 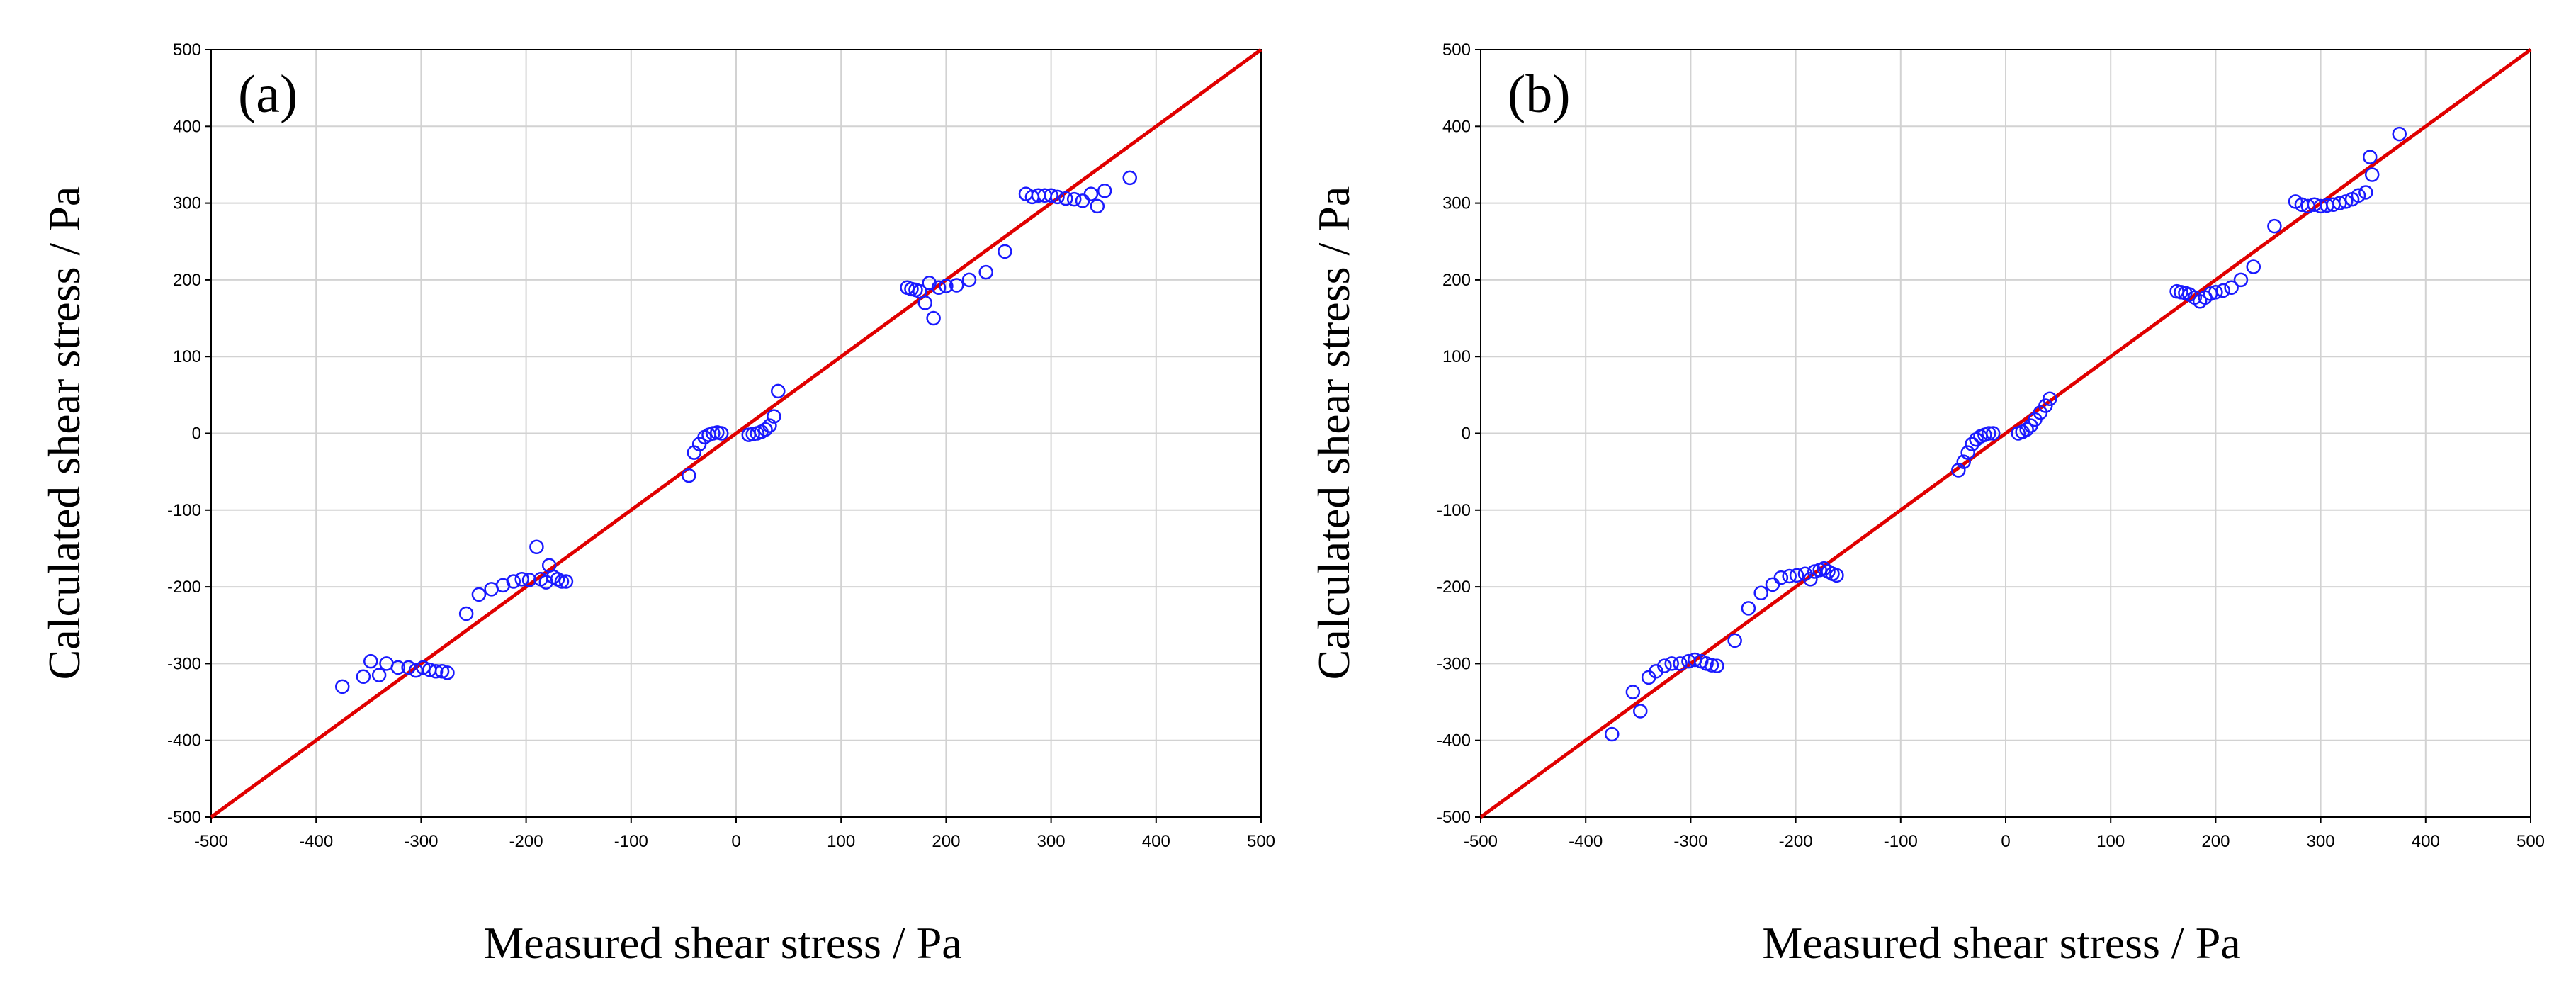 What do you see at coordinates (421, 841) in the screenshot?
I see `x-tick-label: -300` at bounding box center [421, 841].